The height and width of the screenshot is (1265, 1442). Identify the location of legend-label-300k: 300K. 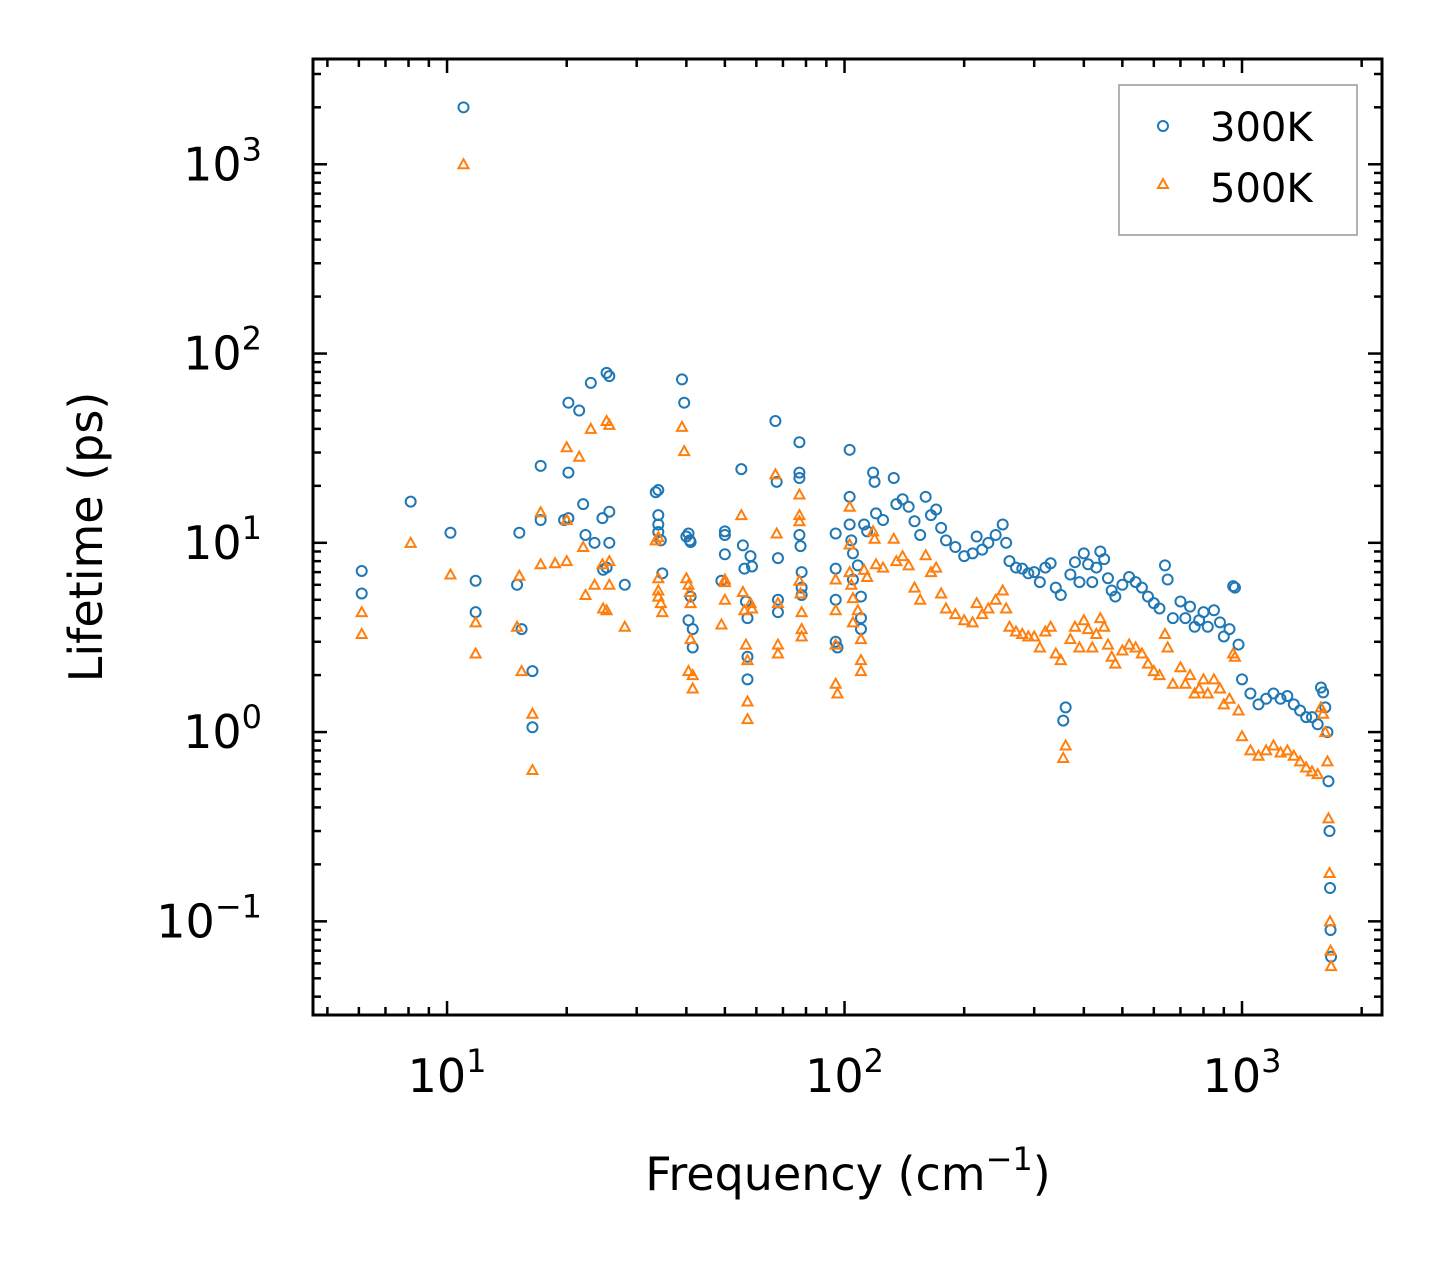
(1262, 128).